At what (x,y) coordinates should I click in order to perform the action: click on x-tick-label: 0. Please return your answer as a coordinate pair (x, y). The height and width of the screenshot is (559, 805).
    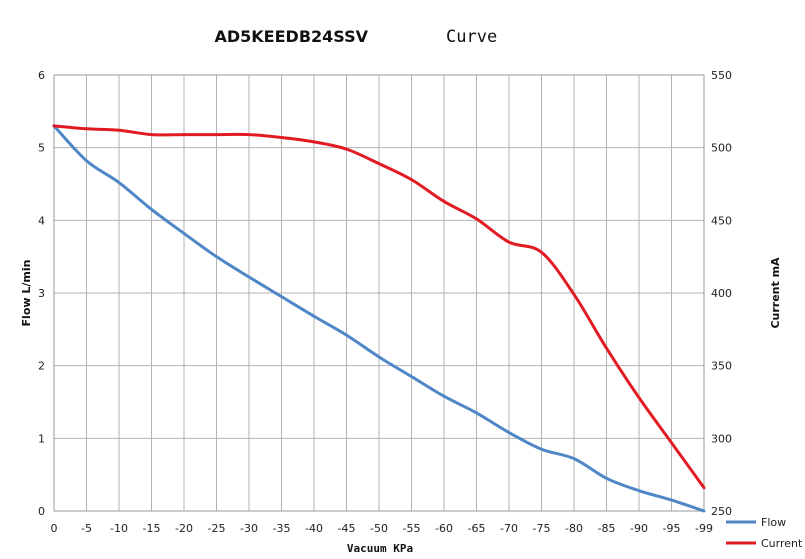
    Looking at the image, I should click on (54, 528).